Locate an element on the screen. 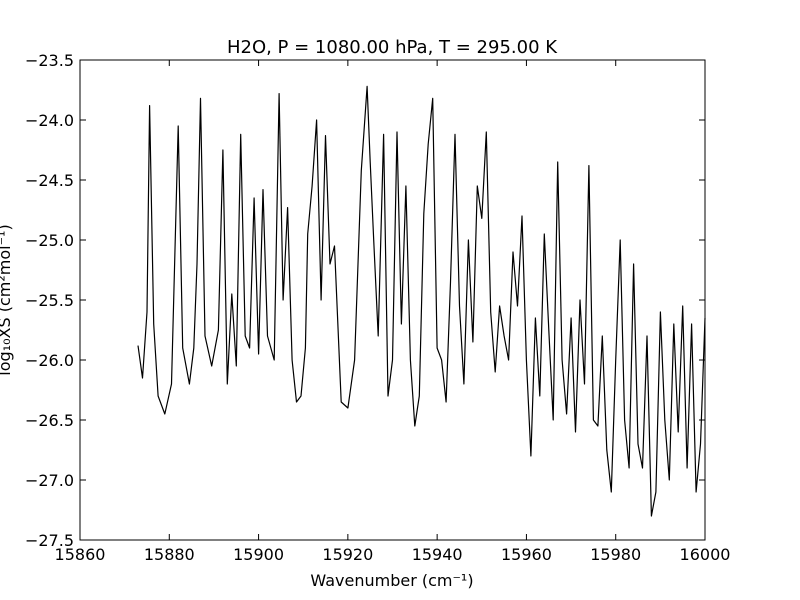 Image resolution: width=800 pixels, height=600 pixels. y-tick-label: −26.5 is located at coordinates (49, 420).